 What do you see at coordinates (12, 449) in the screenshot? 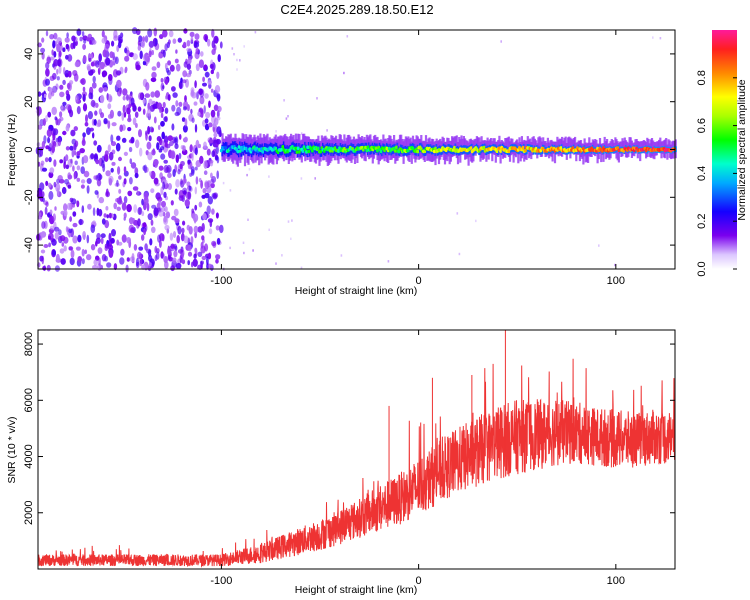
I see `snr-ylabel: SNR (10 * v/v)` at bounding box center [12, 449].